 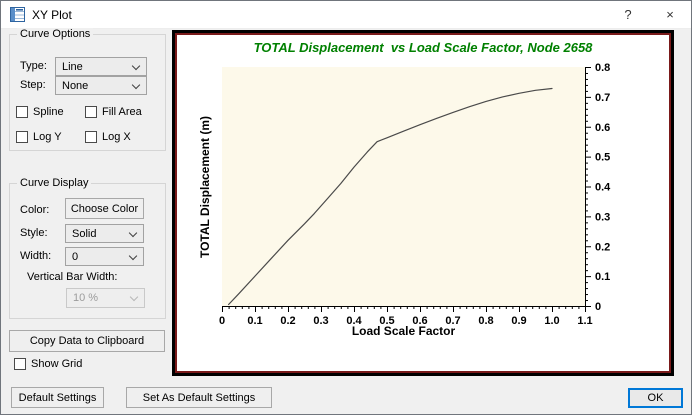 What do you see at coordinates (36, 256) in the screenshot?
I see `width-label: Width:` at bounding box center [36, 256].